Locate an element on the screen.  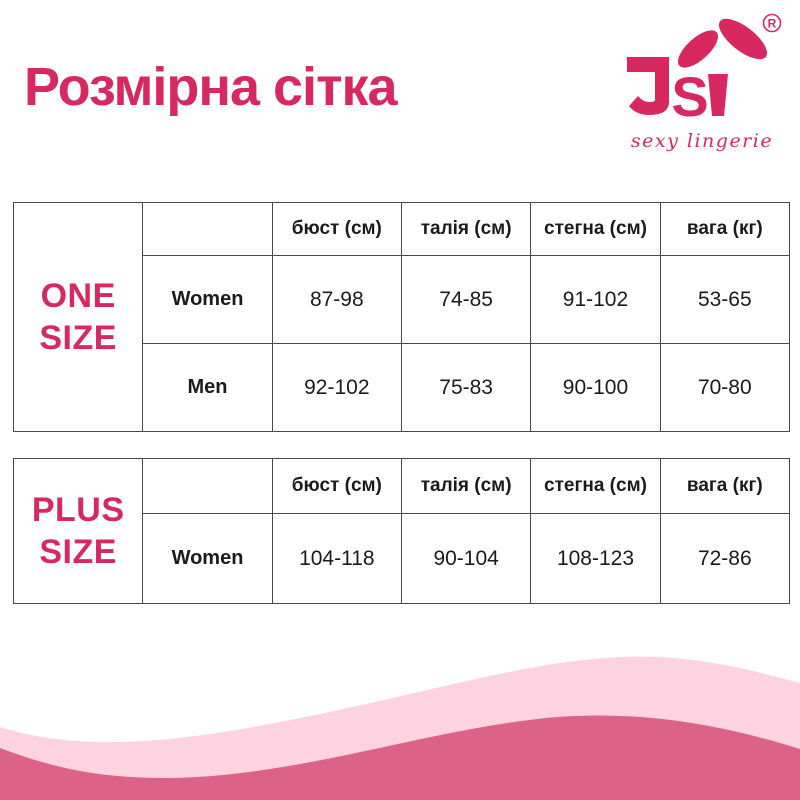
table-row: Men 92-102 75-83 90-100 70-80 is located at coordinates (402, 387).